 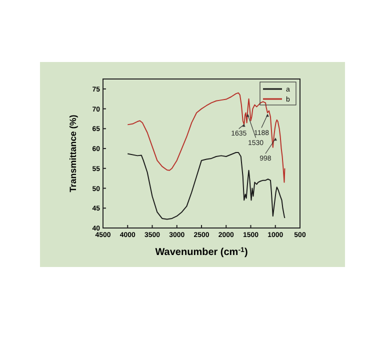 What do you see at coordinates (201, 252) in the screenshot?
I see `x-axis-title: Wavenumber (cm$^{-1}$)` at bounding box center [201, 252].